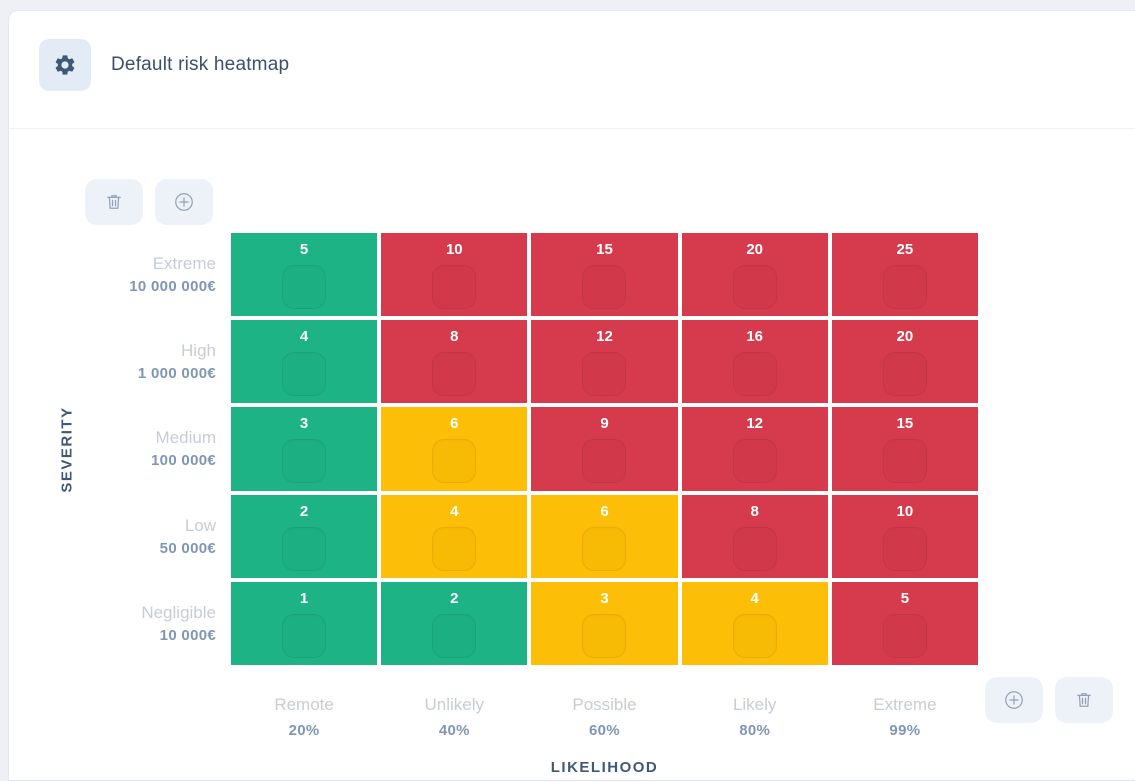 Image resolution: width=1135 pixels, height=781 pixels. Describe the element at coordinates (132, 274) in the screenshot. I see `severity-row-label: Extreme 10 000 000€` at that location.